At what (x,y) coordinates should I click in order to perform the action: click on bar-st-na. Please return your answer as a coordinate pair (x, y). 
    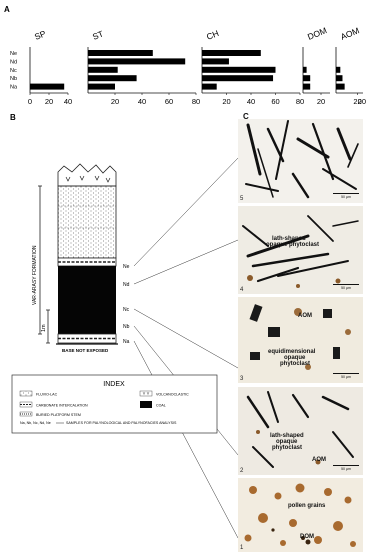
    Looking at the image, I should click on (101, 86).